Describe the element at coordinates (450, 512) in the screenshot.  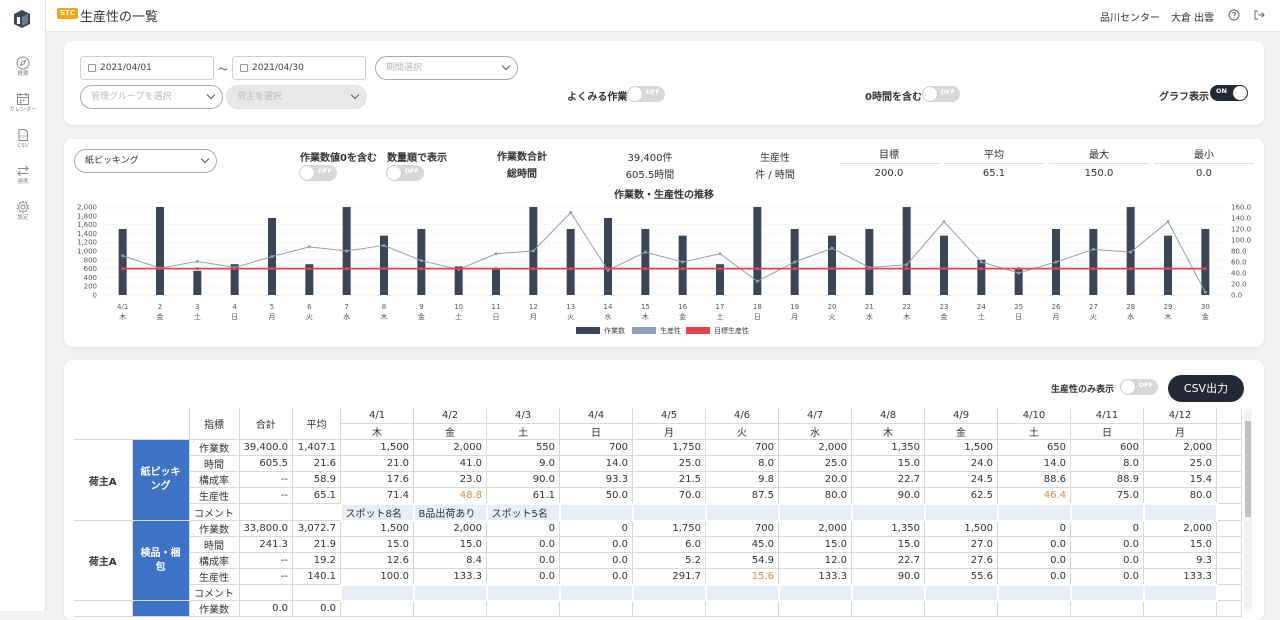
I see `comment-cell: B品出荷あり` at that location.